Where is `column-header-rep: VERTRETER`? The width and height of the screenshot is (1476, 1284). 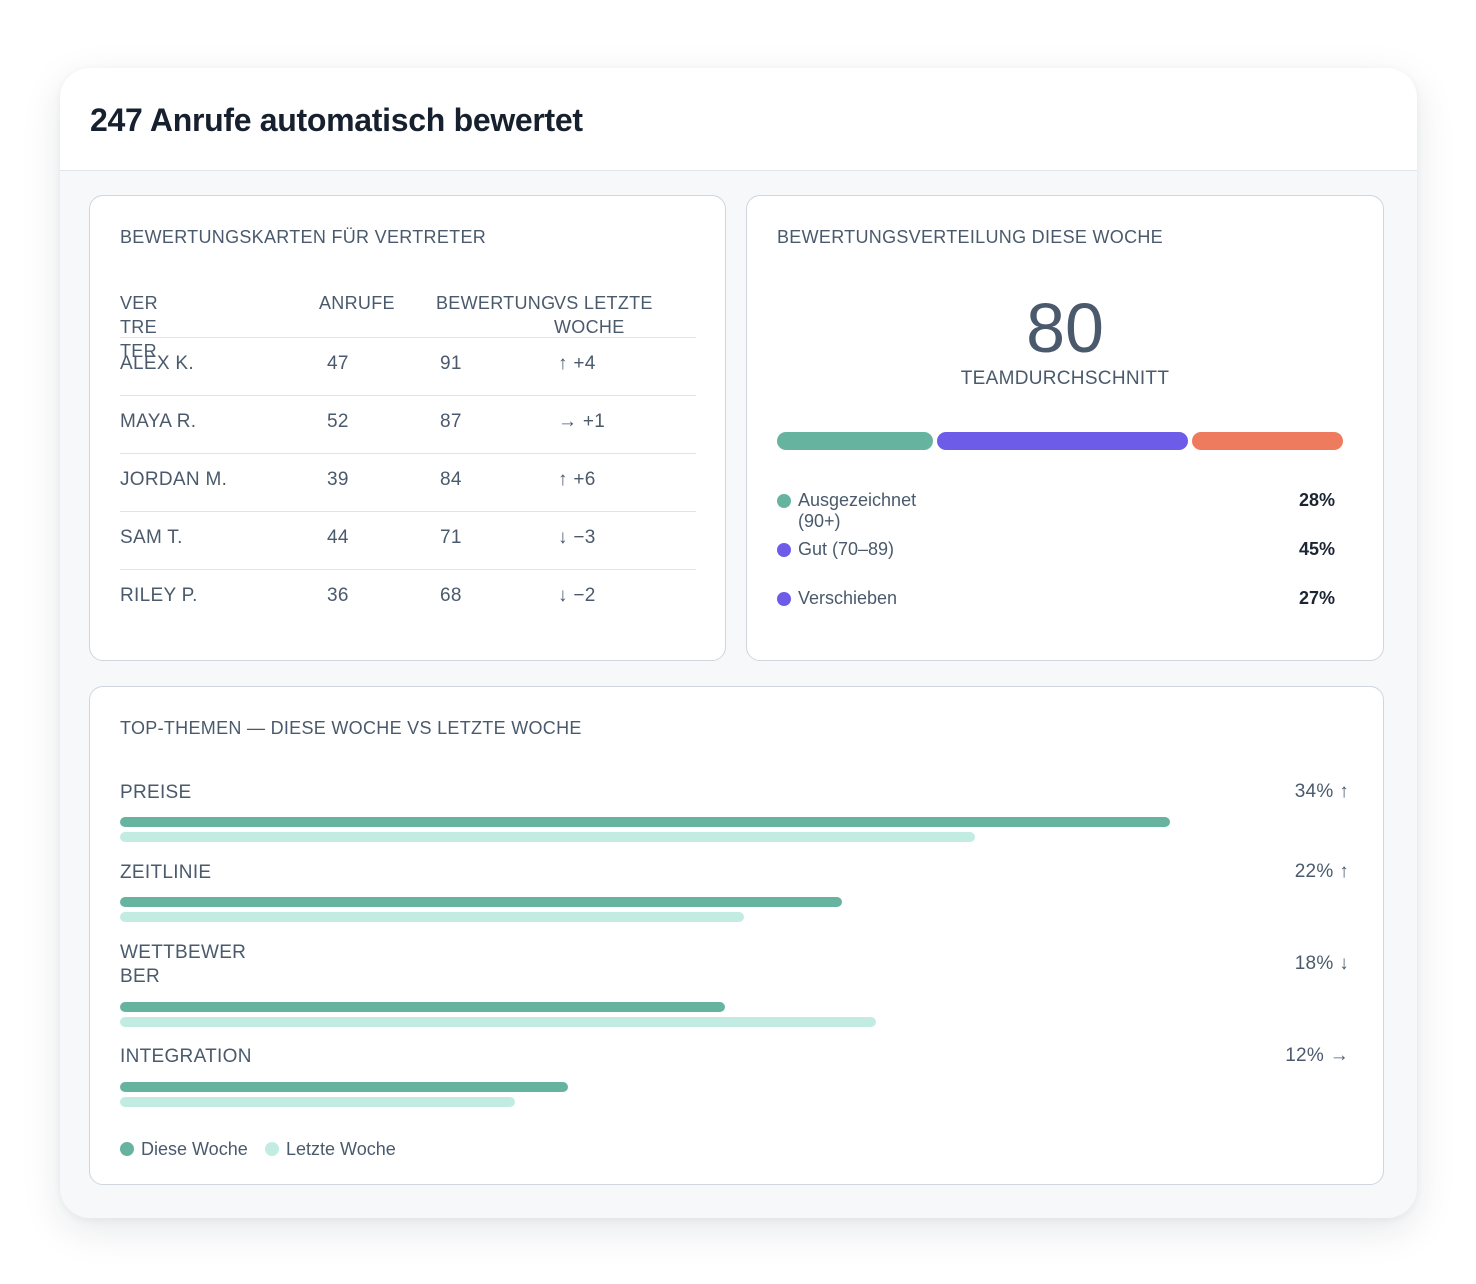 column-header-rep: VERTRETER is located at coordinates (139, 327).